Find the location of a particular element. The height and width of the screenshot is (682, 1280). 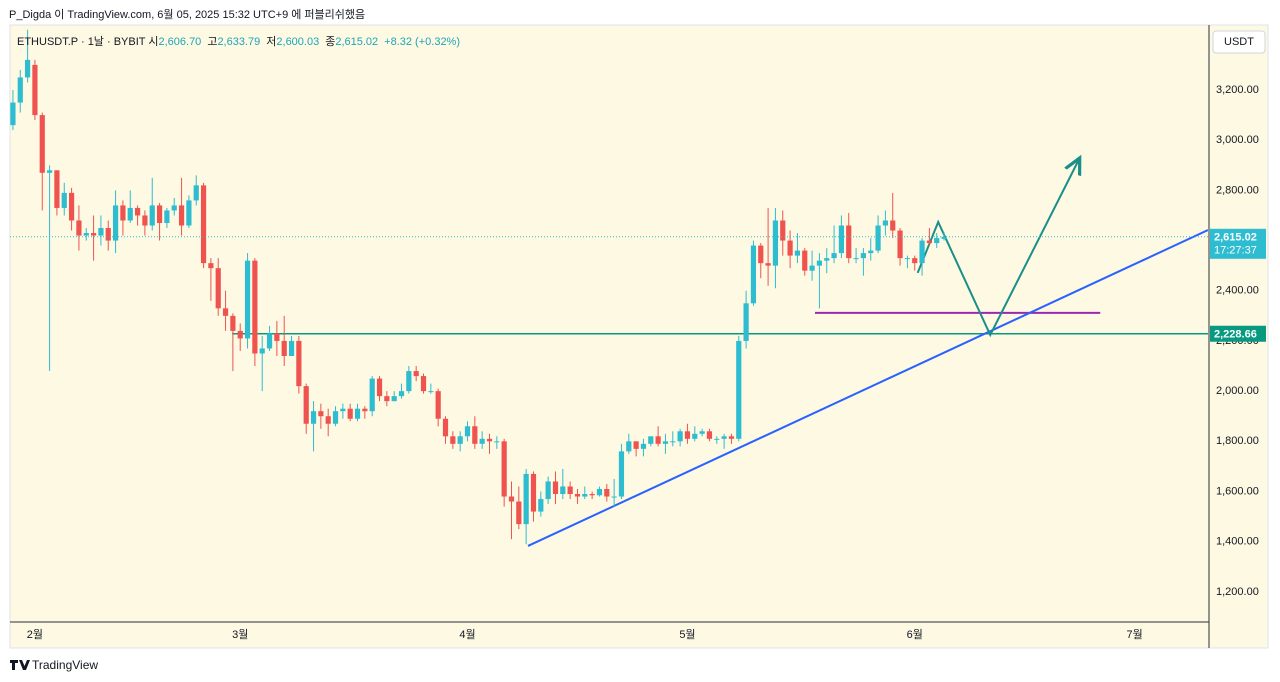

currency-box is located at coordinates (1239, 42).